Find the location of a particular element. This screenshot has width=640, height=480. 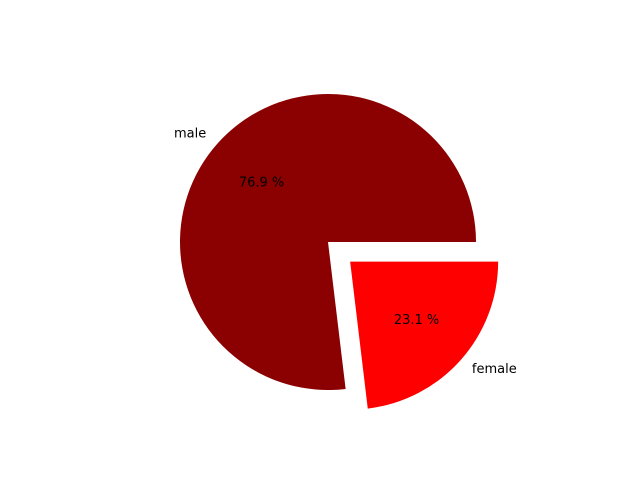

slice-percent-male: 76.9 % is located at coordinates (261, 183).